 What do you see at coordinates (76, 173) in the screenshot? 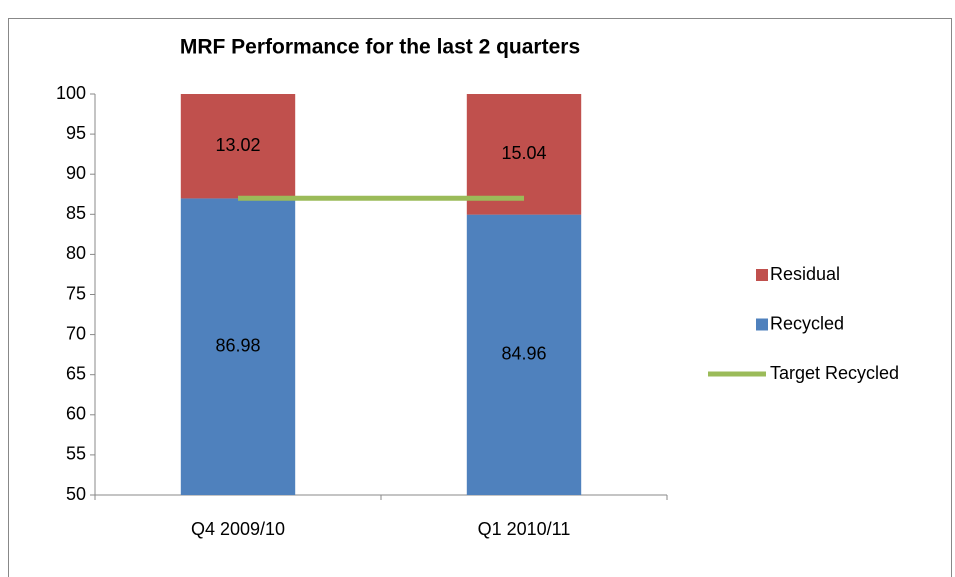
I see `y-tick-label: 90` at bounding box center [76, 173].